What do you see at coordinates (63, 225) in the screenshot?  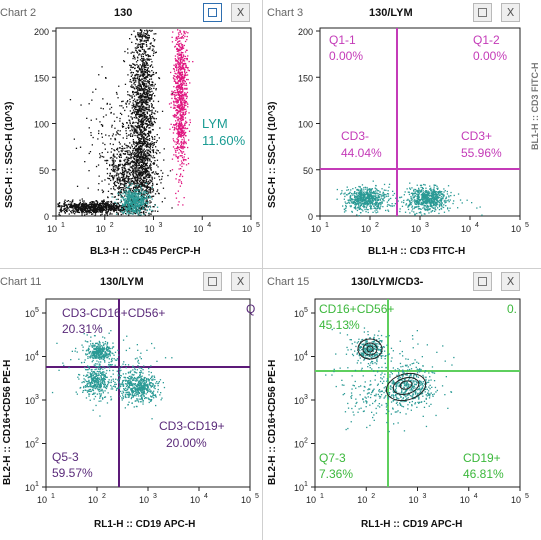 I see `tick-exponent: 1` at bounding box center [63, 225].